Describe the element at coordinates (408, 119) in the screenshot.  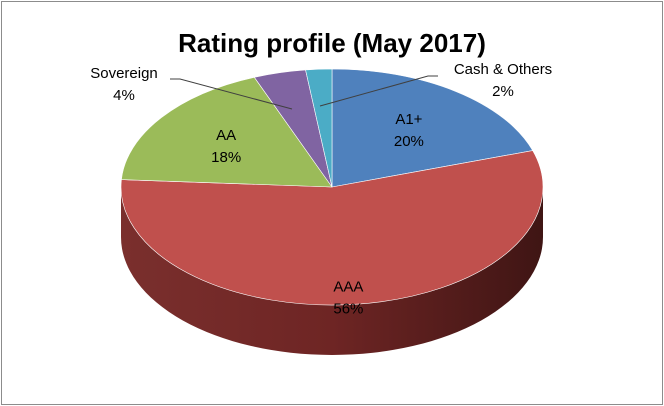
I see `slice-label-a1-: A1+` at that location.